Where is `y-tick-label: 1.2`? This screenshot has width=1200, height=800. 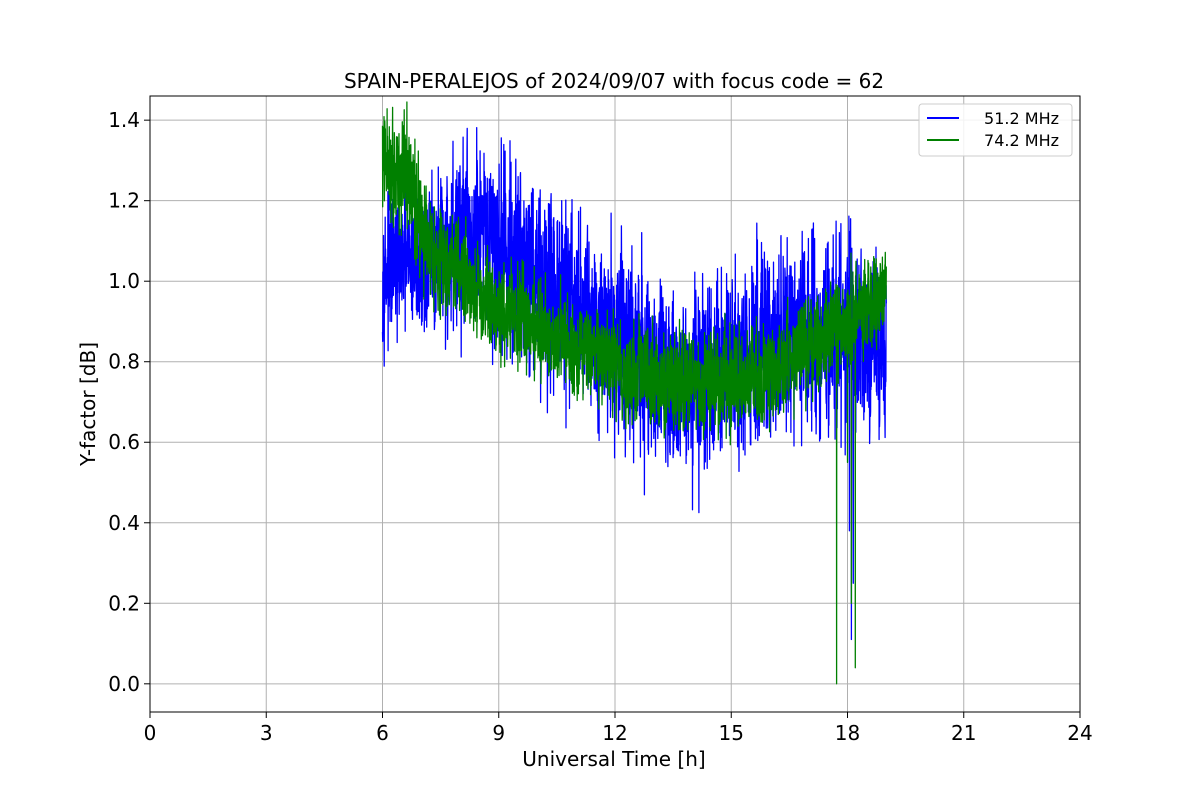 y-tick-label: 1.2 is located at coordinates (124, 201).